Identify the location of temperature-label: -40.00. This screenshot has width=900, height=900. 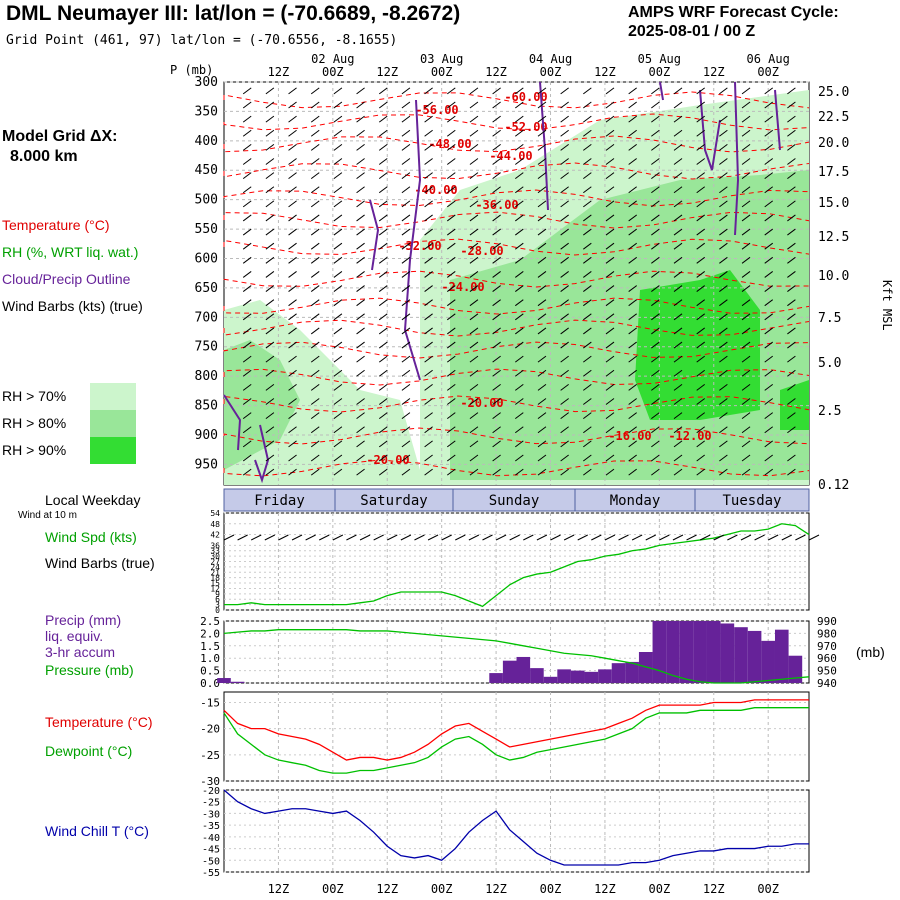
(435, 190).